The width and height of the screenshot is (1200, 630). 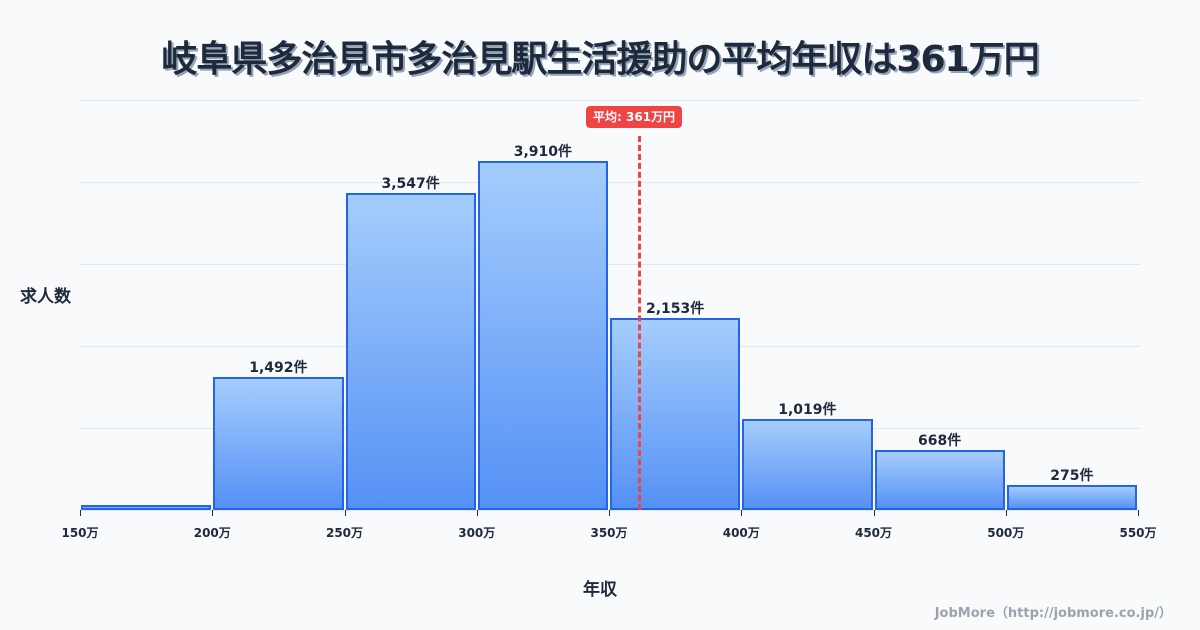 What do you see at coordinates (543, 151) in the screenshot?
I see `bar-value-label: 3,910件` at bounding box center [543, 151].